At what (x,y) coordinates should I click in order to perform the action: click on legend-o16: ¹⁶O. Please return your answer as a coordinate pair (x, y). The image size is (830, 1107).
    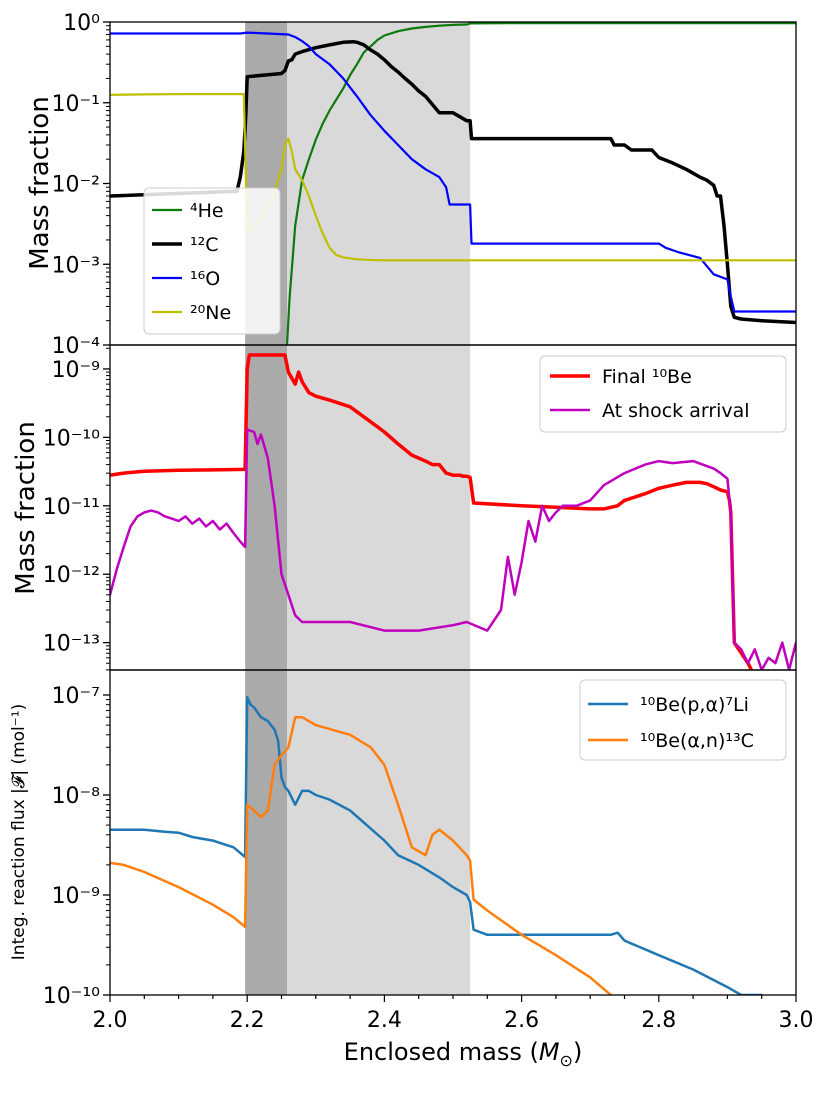
    Looking at the image, I should click on (205, 279).